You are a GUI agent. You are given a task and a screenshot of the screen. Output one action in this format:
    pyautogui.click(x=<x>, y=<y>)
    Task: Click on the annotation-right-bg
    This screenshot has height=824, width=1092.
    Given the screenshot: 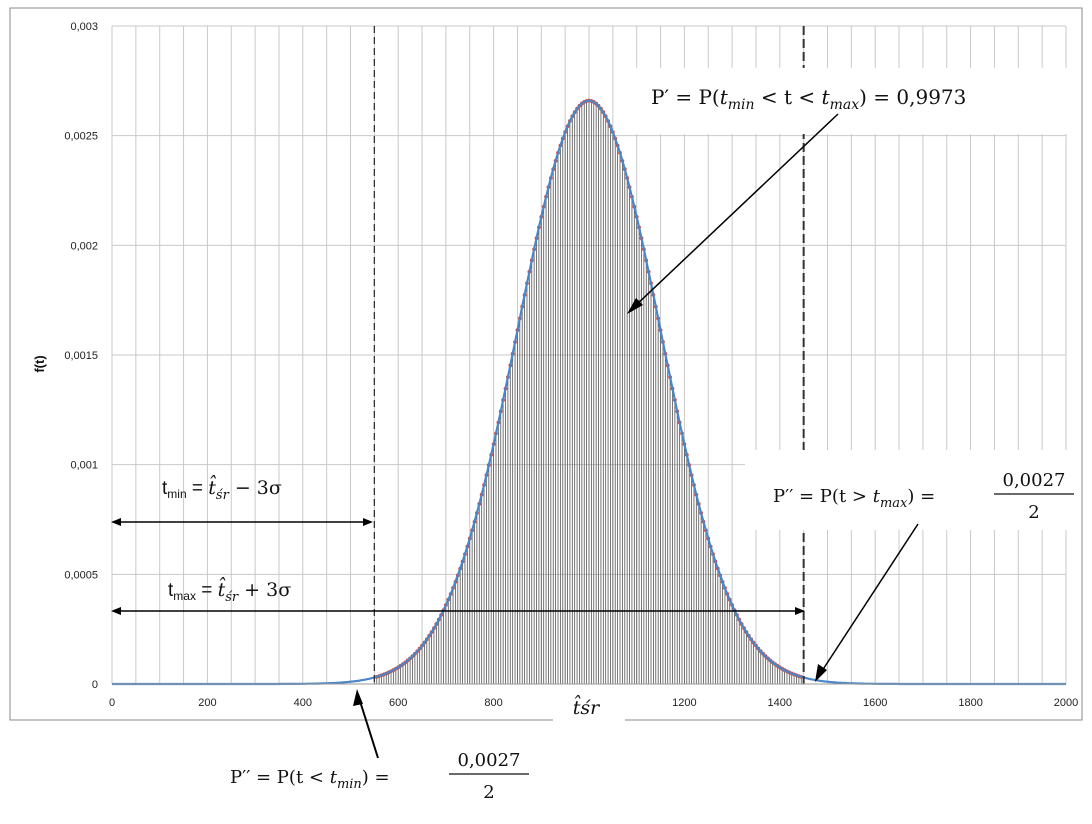 What is the action you would take?
    pyautogui.click(x=910, y=490)
    